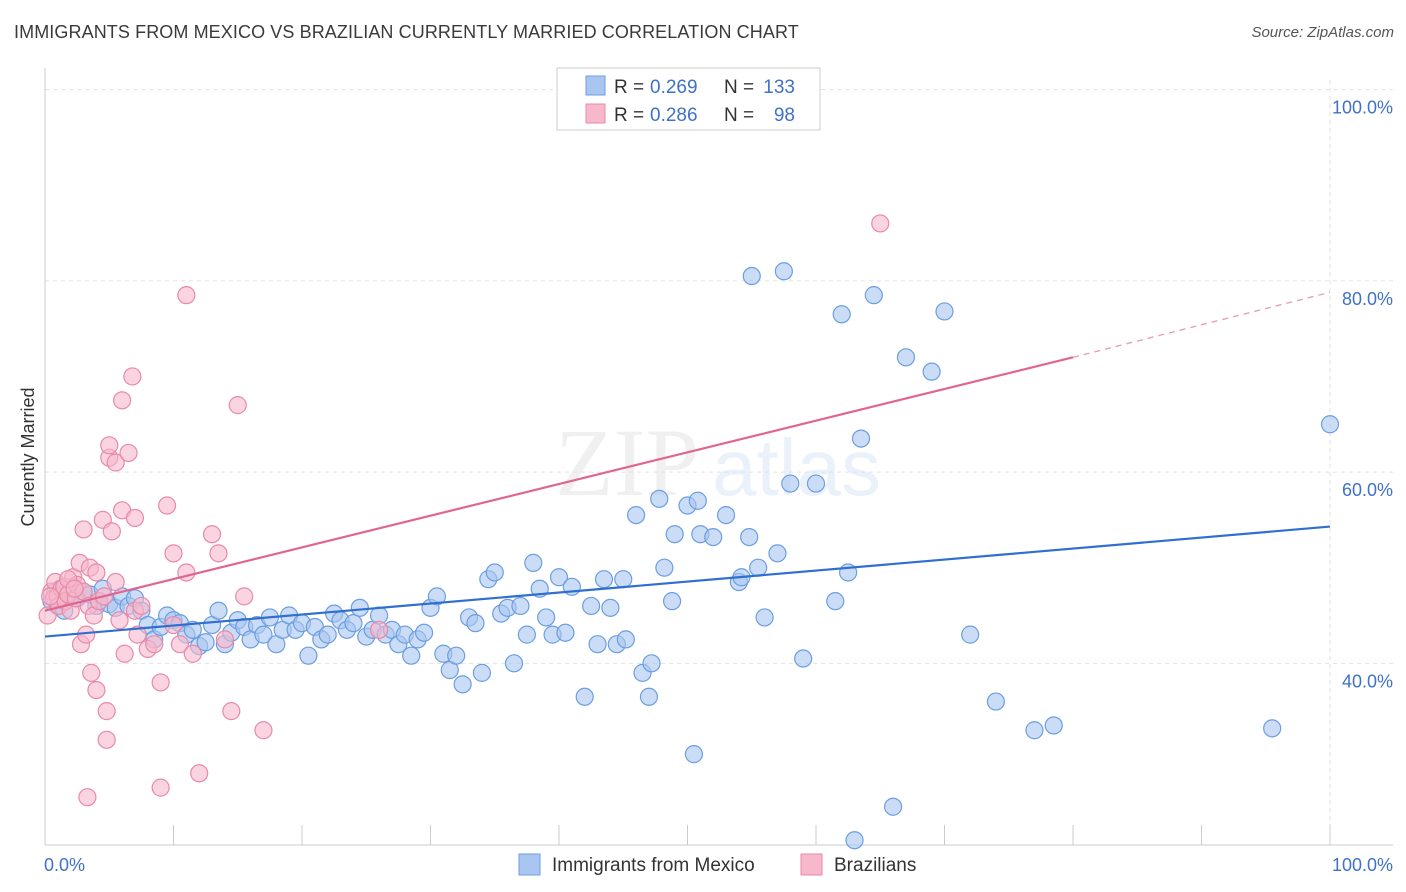 This screenshot has height=892, width=1406. Describe the element at coordinates (1367, 299) in the screenshot. I see `y-tick-label: 80.0%` at that location.